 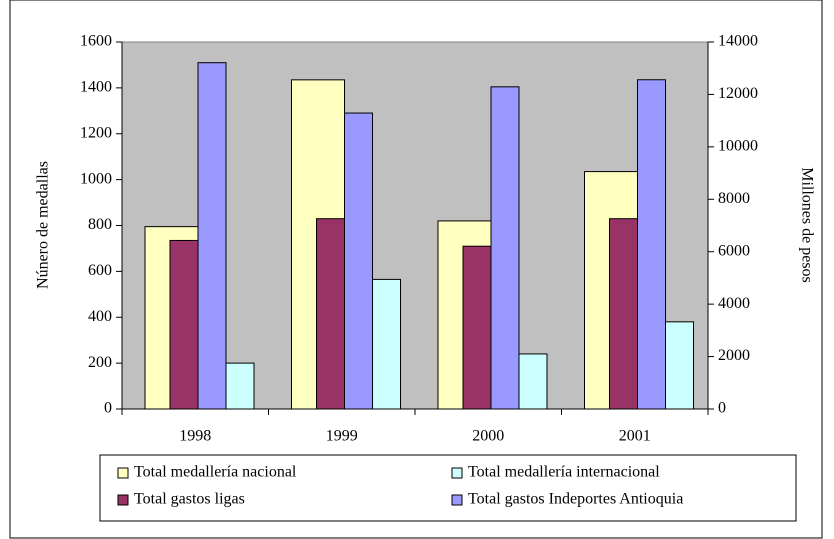 I want to click on x-tick-label: 2000, so click(x=488, y=436).